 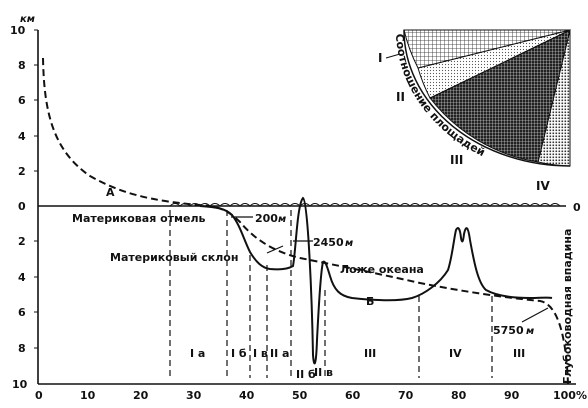 I want to click on sea-surface-waves, so click(x=365, y=205).